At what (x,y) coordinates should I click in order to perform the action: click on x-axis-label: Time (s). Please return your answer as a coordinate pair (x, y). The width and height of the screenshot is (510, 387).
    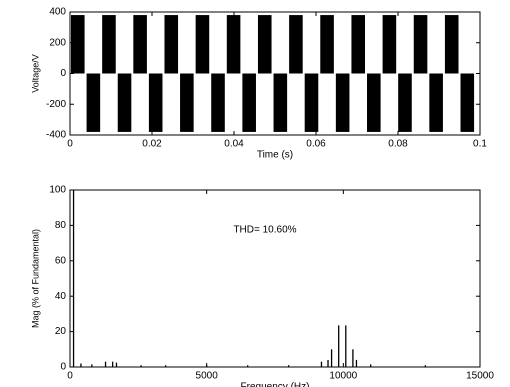
    Looking at the image, I should click on (275, 155).